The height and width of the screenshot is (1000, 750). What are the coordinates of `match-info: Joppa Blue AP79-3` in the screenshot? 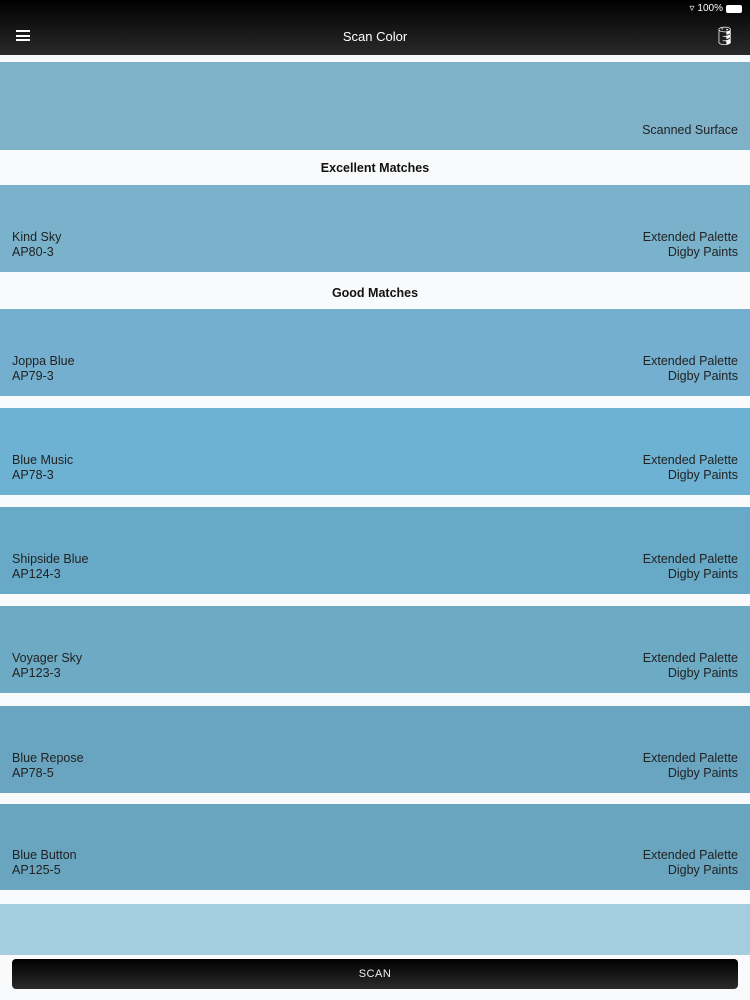 It's located at (43, 369).